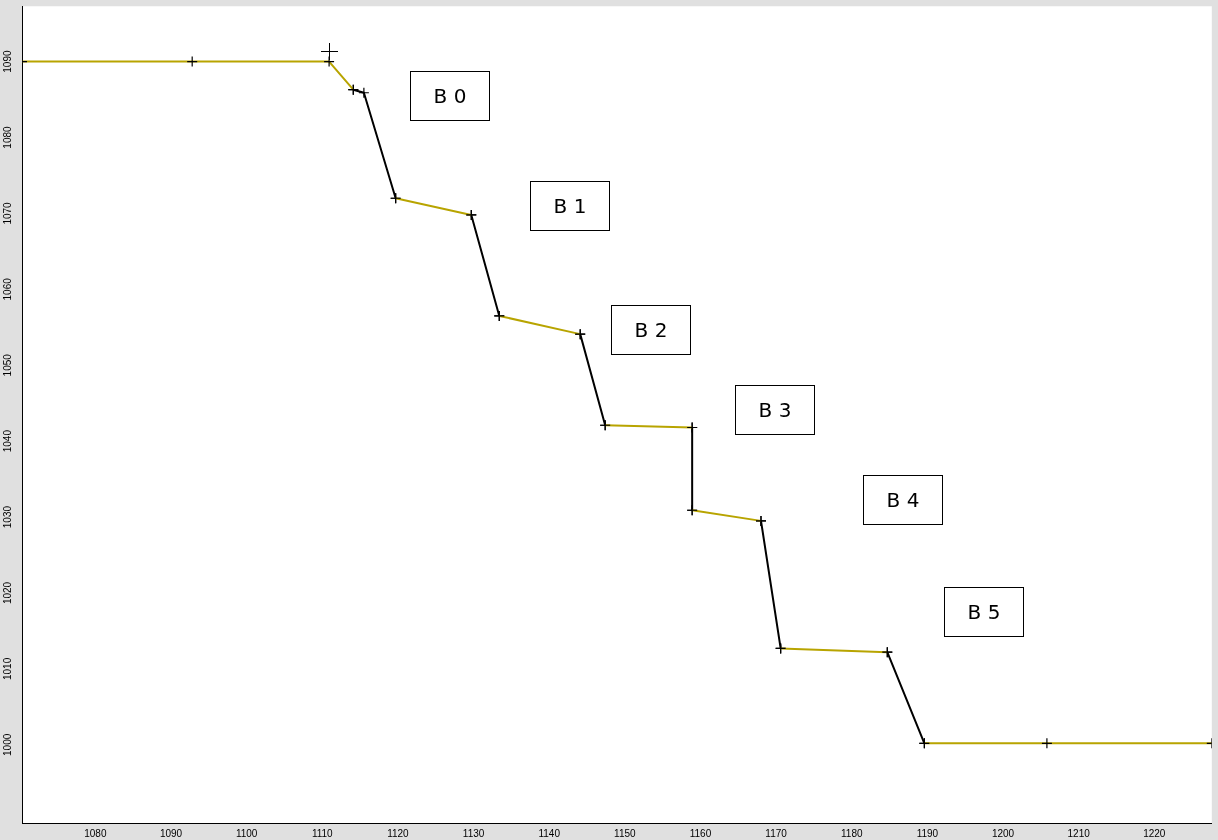  Describe the element at coordinates (651, 330) in the screenshot. I see `annotation: B 2` at that location.